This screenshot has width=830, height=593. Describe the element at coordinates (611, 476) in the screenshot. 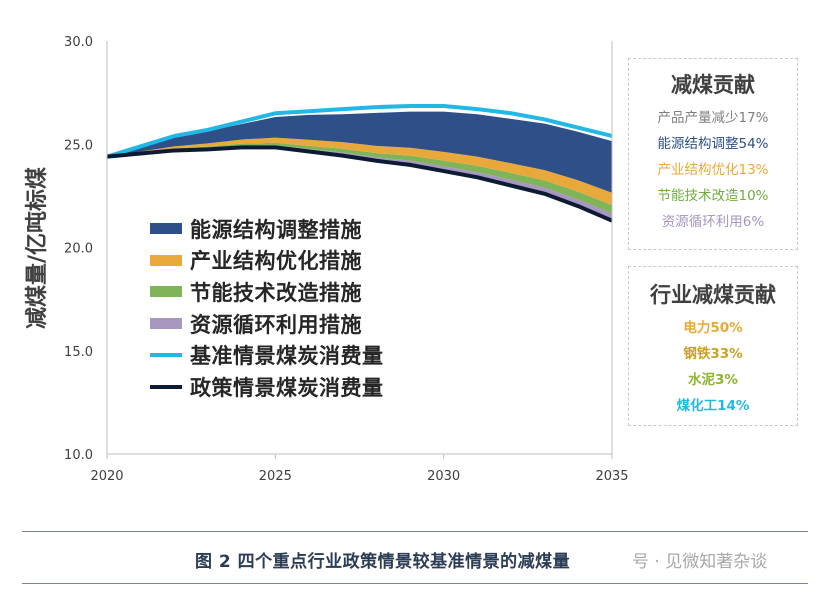

I see `x-tick-label: 2035` at that location.